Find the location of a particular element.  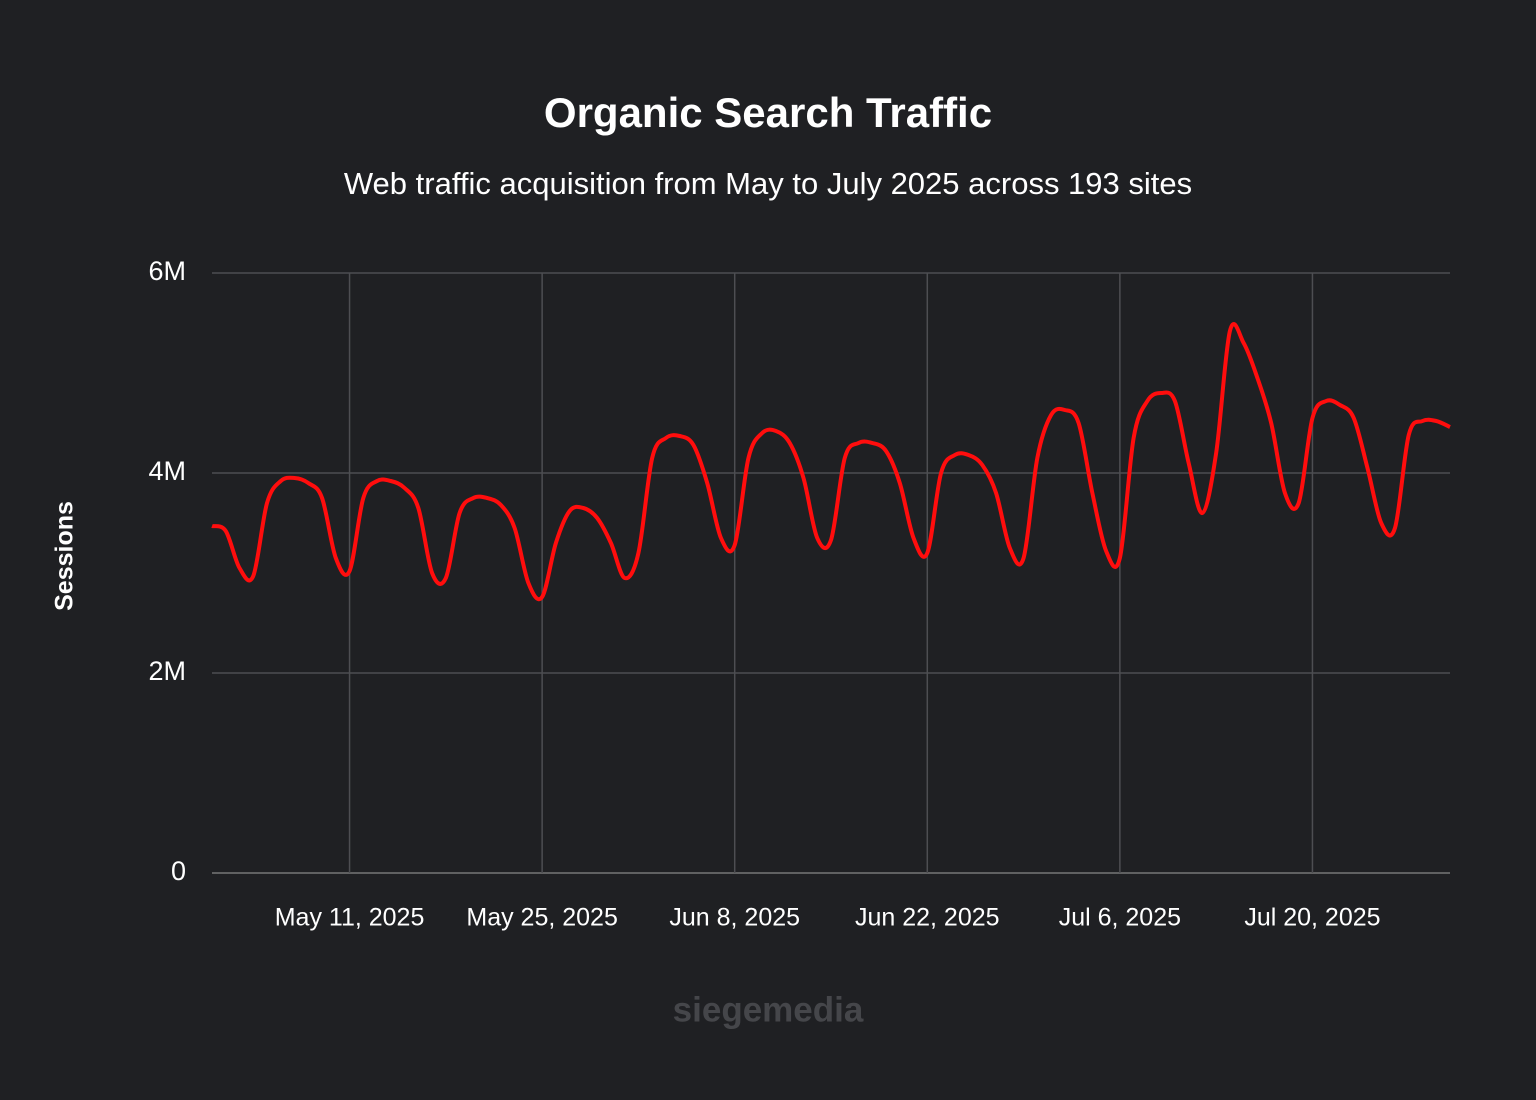

y-axis-label: Sessions is located at coordinates (65, 556).